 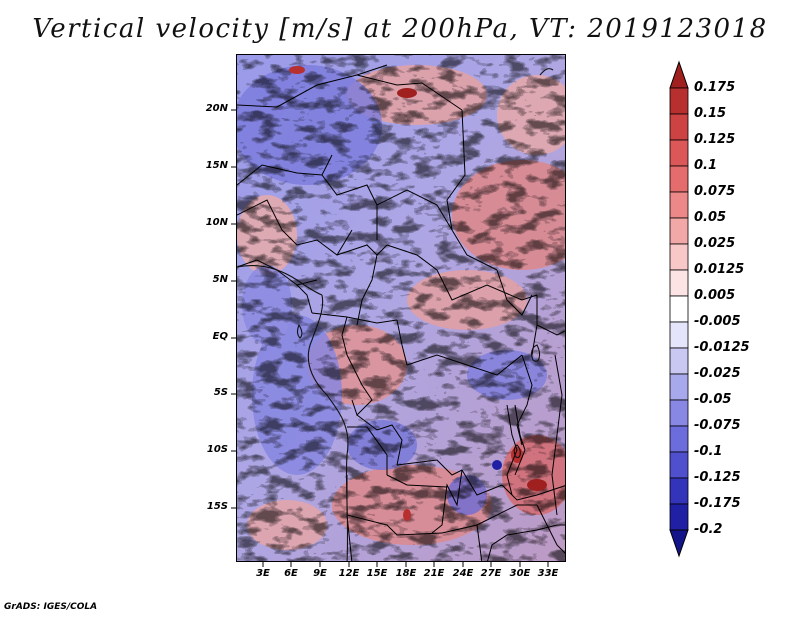 I want to click on lat-label: 20N, so click(x=216, y=108).